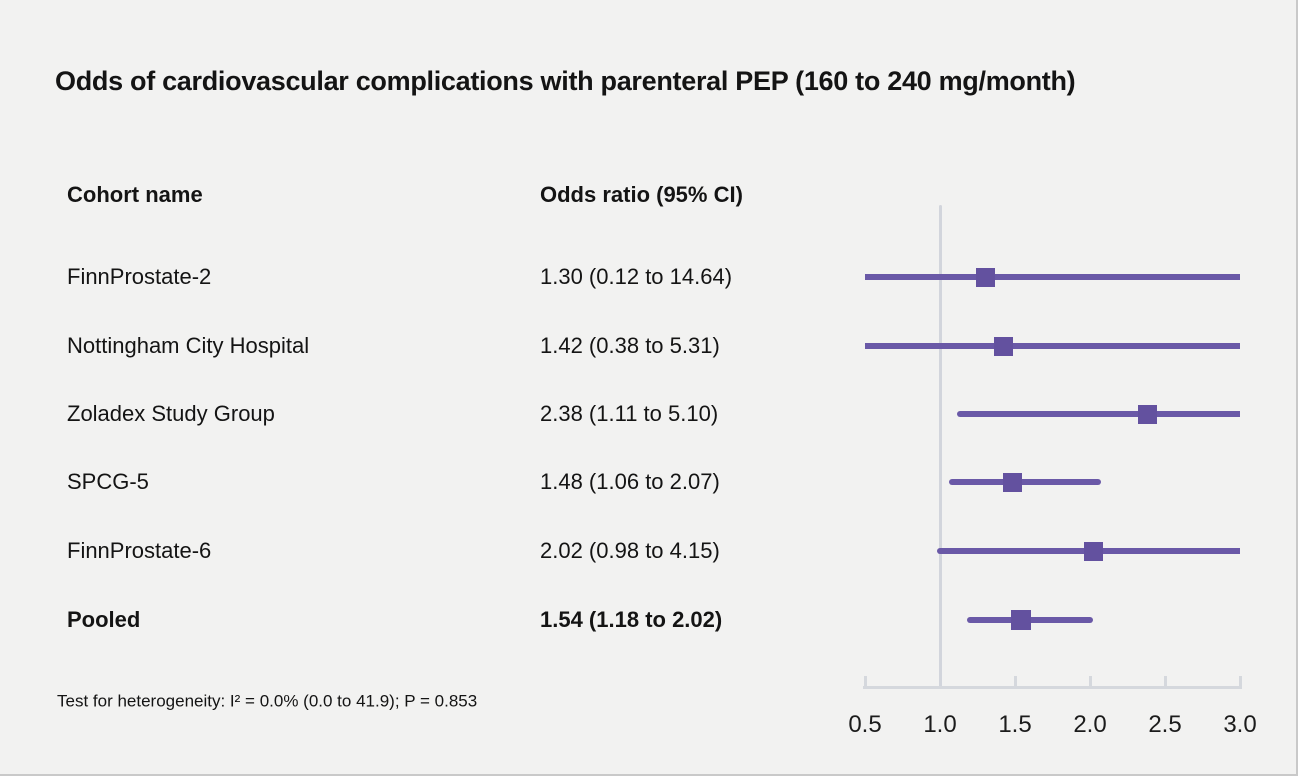  Describe the element at coordinates (1165, 724) in the screenshot. I see `x-axis-tick-label: 2.5` at that location.